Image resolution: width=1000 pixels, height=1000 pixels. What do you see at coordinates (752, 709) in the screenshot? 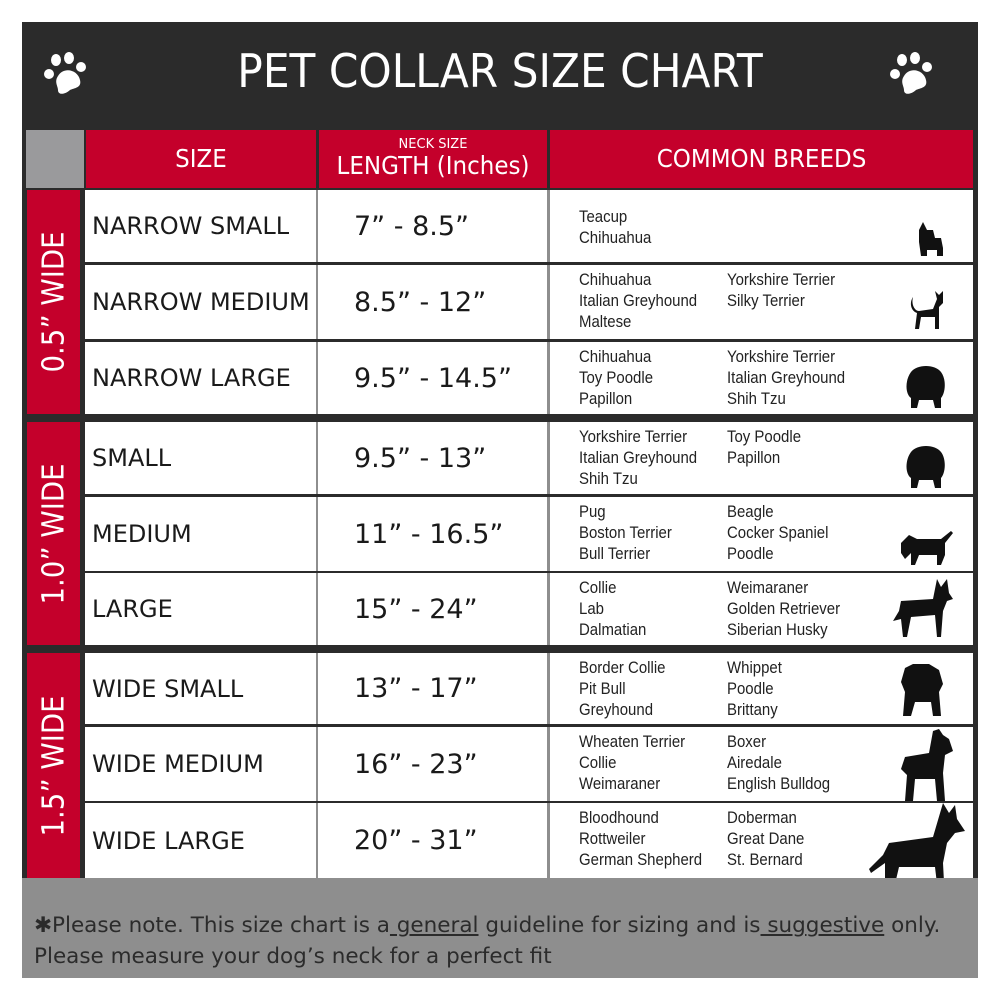
I see `breed-name: Brittany` at bounding box center [752, 709].